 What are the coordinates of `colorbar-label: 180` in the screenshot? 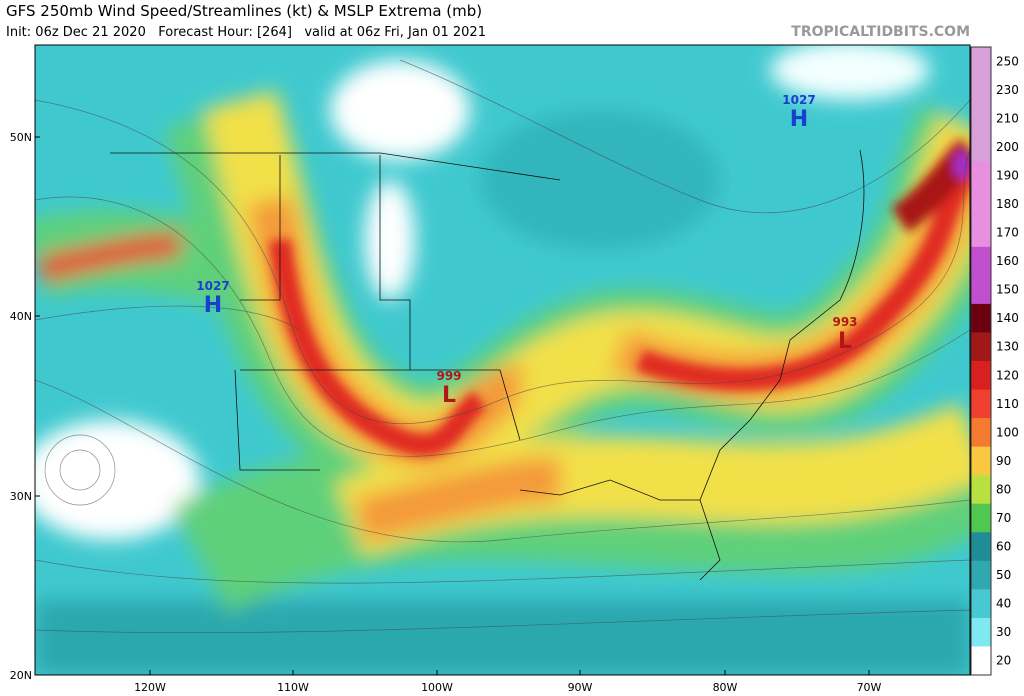 It's located at (1007, 204).